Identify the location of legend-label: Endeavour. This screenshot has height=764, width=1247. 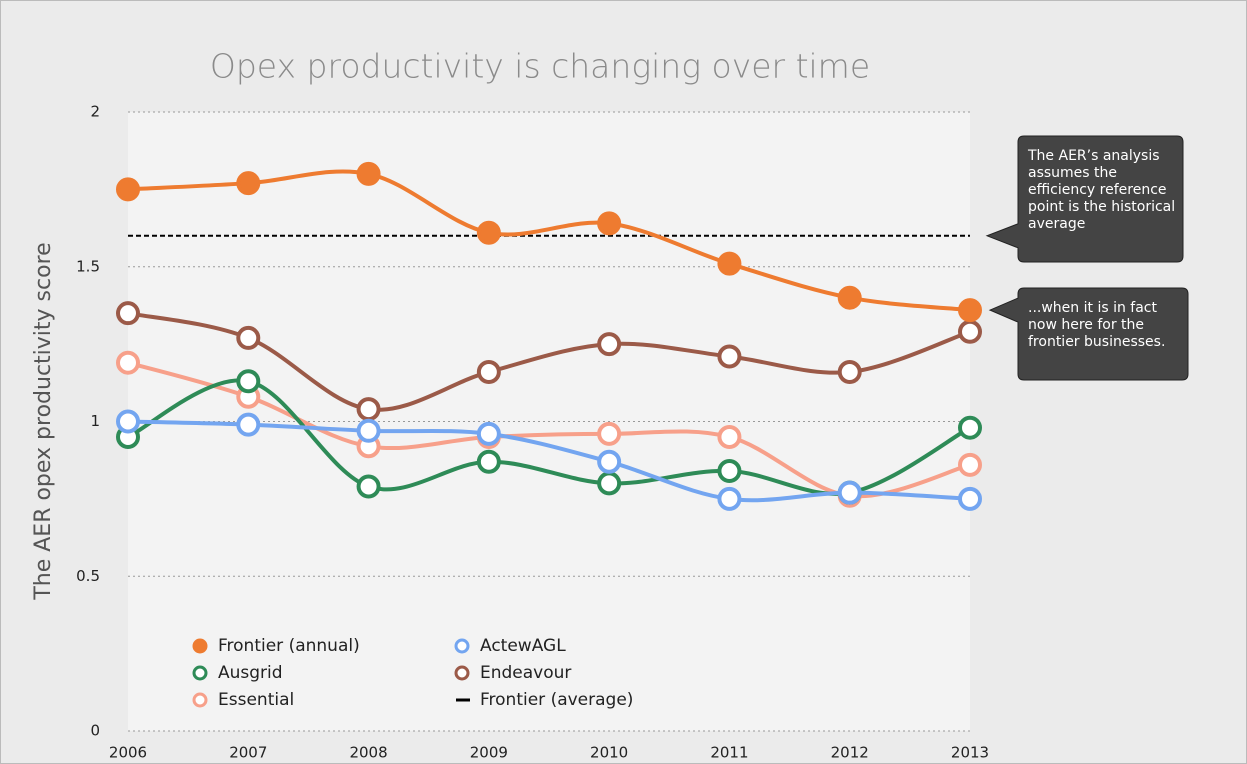
(525, 673).